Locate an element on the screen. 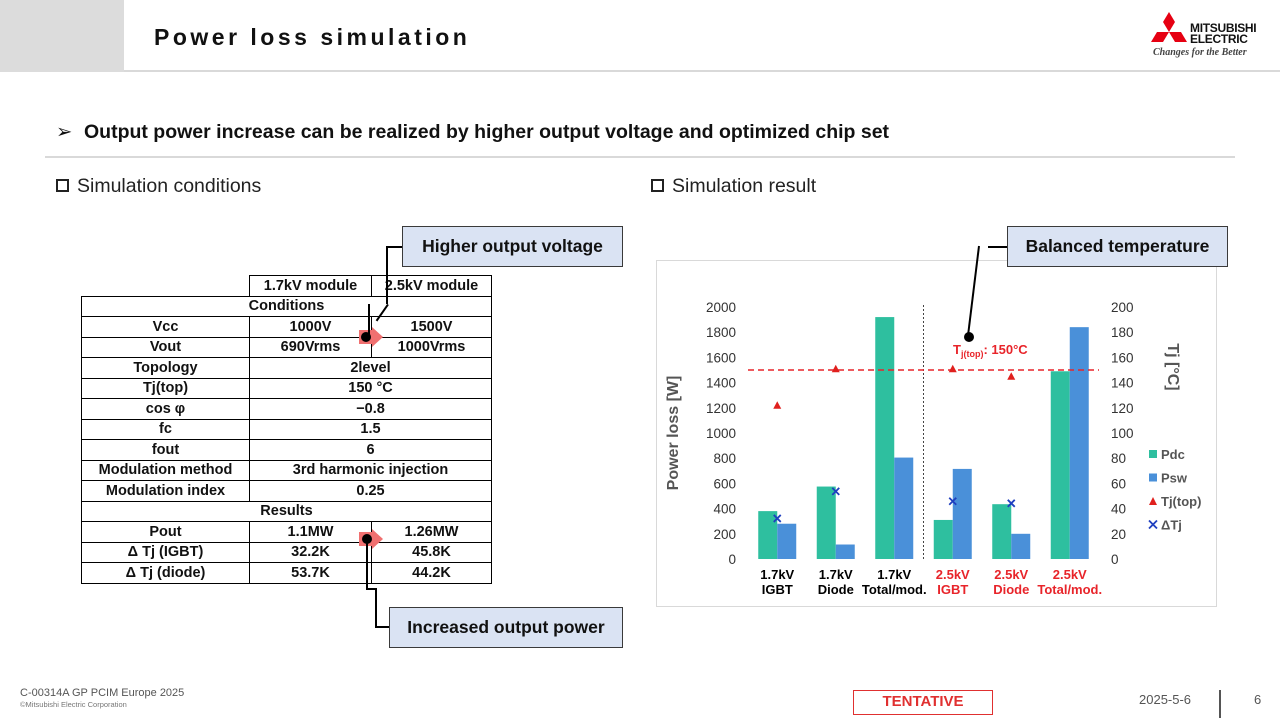  mitsubishi-logo-icon is located at coordinates (1169, 27).